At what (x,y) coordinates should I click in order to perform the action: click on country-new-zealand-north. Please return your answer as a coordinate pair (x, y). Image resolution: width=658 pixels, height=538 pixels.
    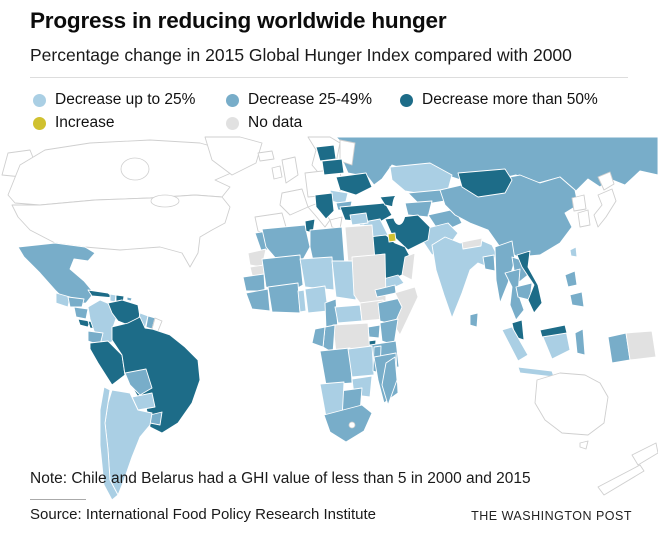
    Looking at the image, I should click on (644, 454).